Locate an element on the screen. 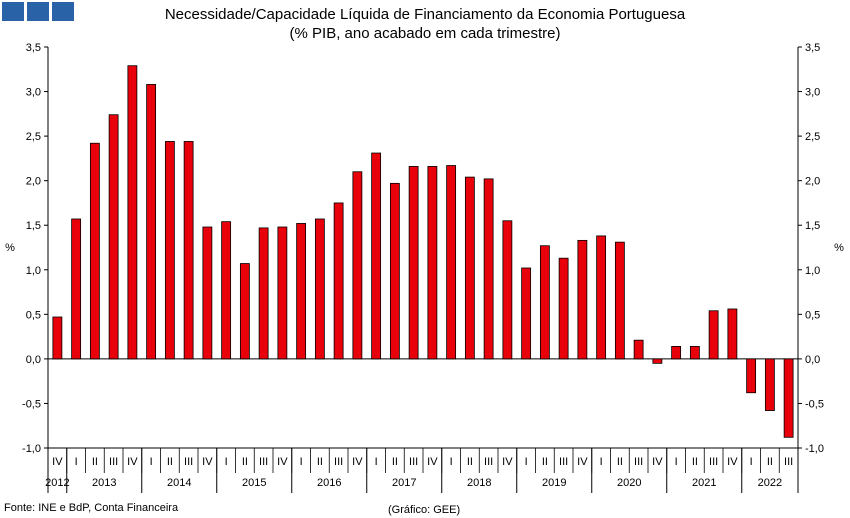 The width and height of the screenshot is (850, 518). y-tick-label-right: 2,0 is located at coordinates (812, 182).